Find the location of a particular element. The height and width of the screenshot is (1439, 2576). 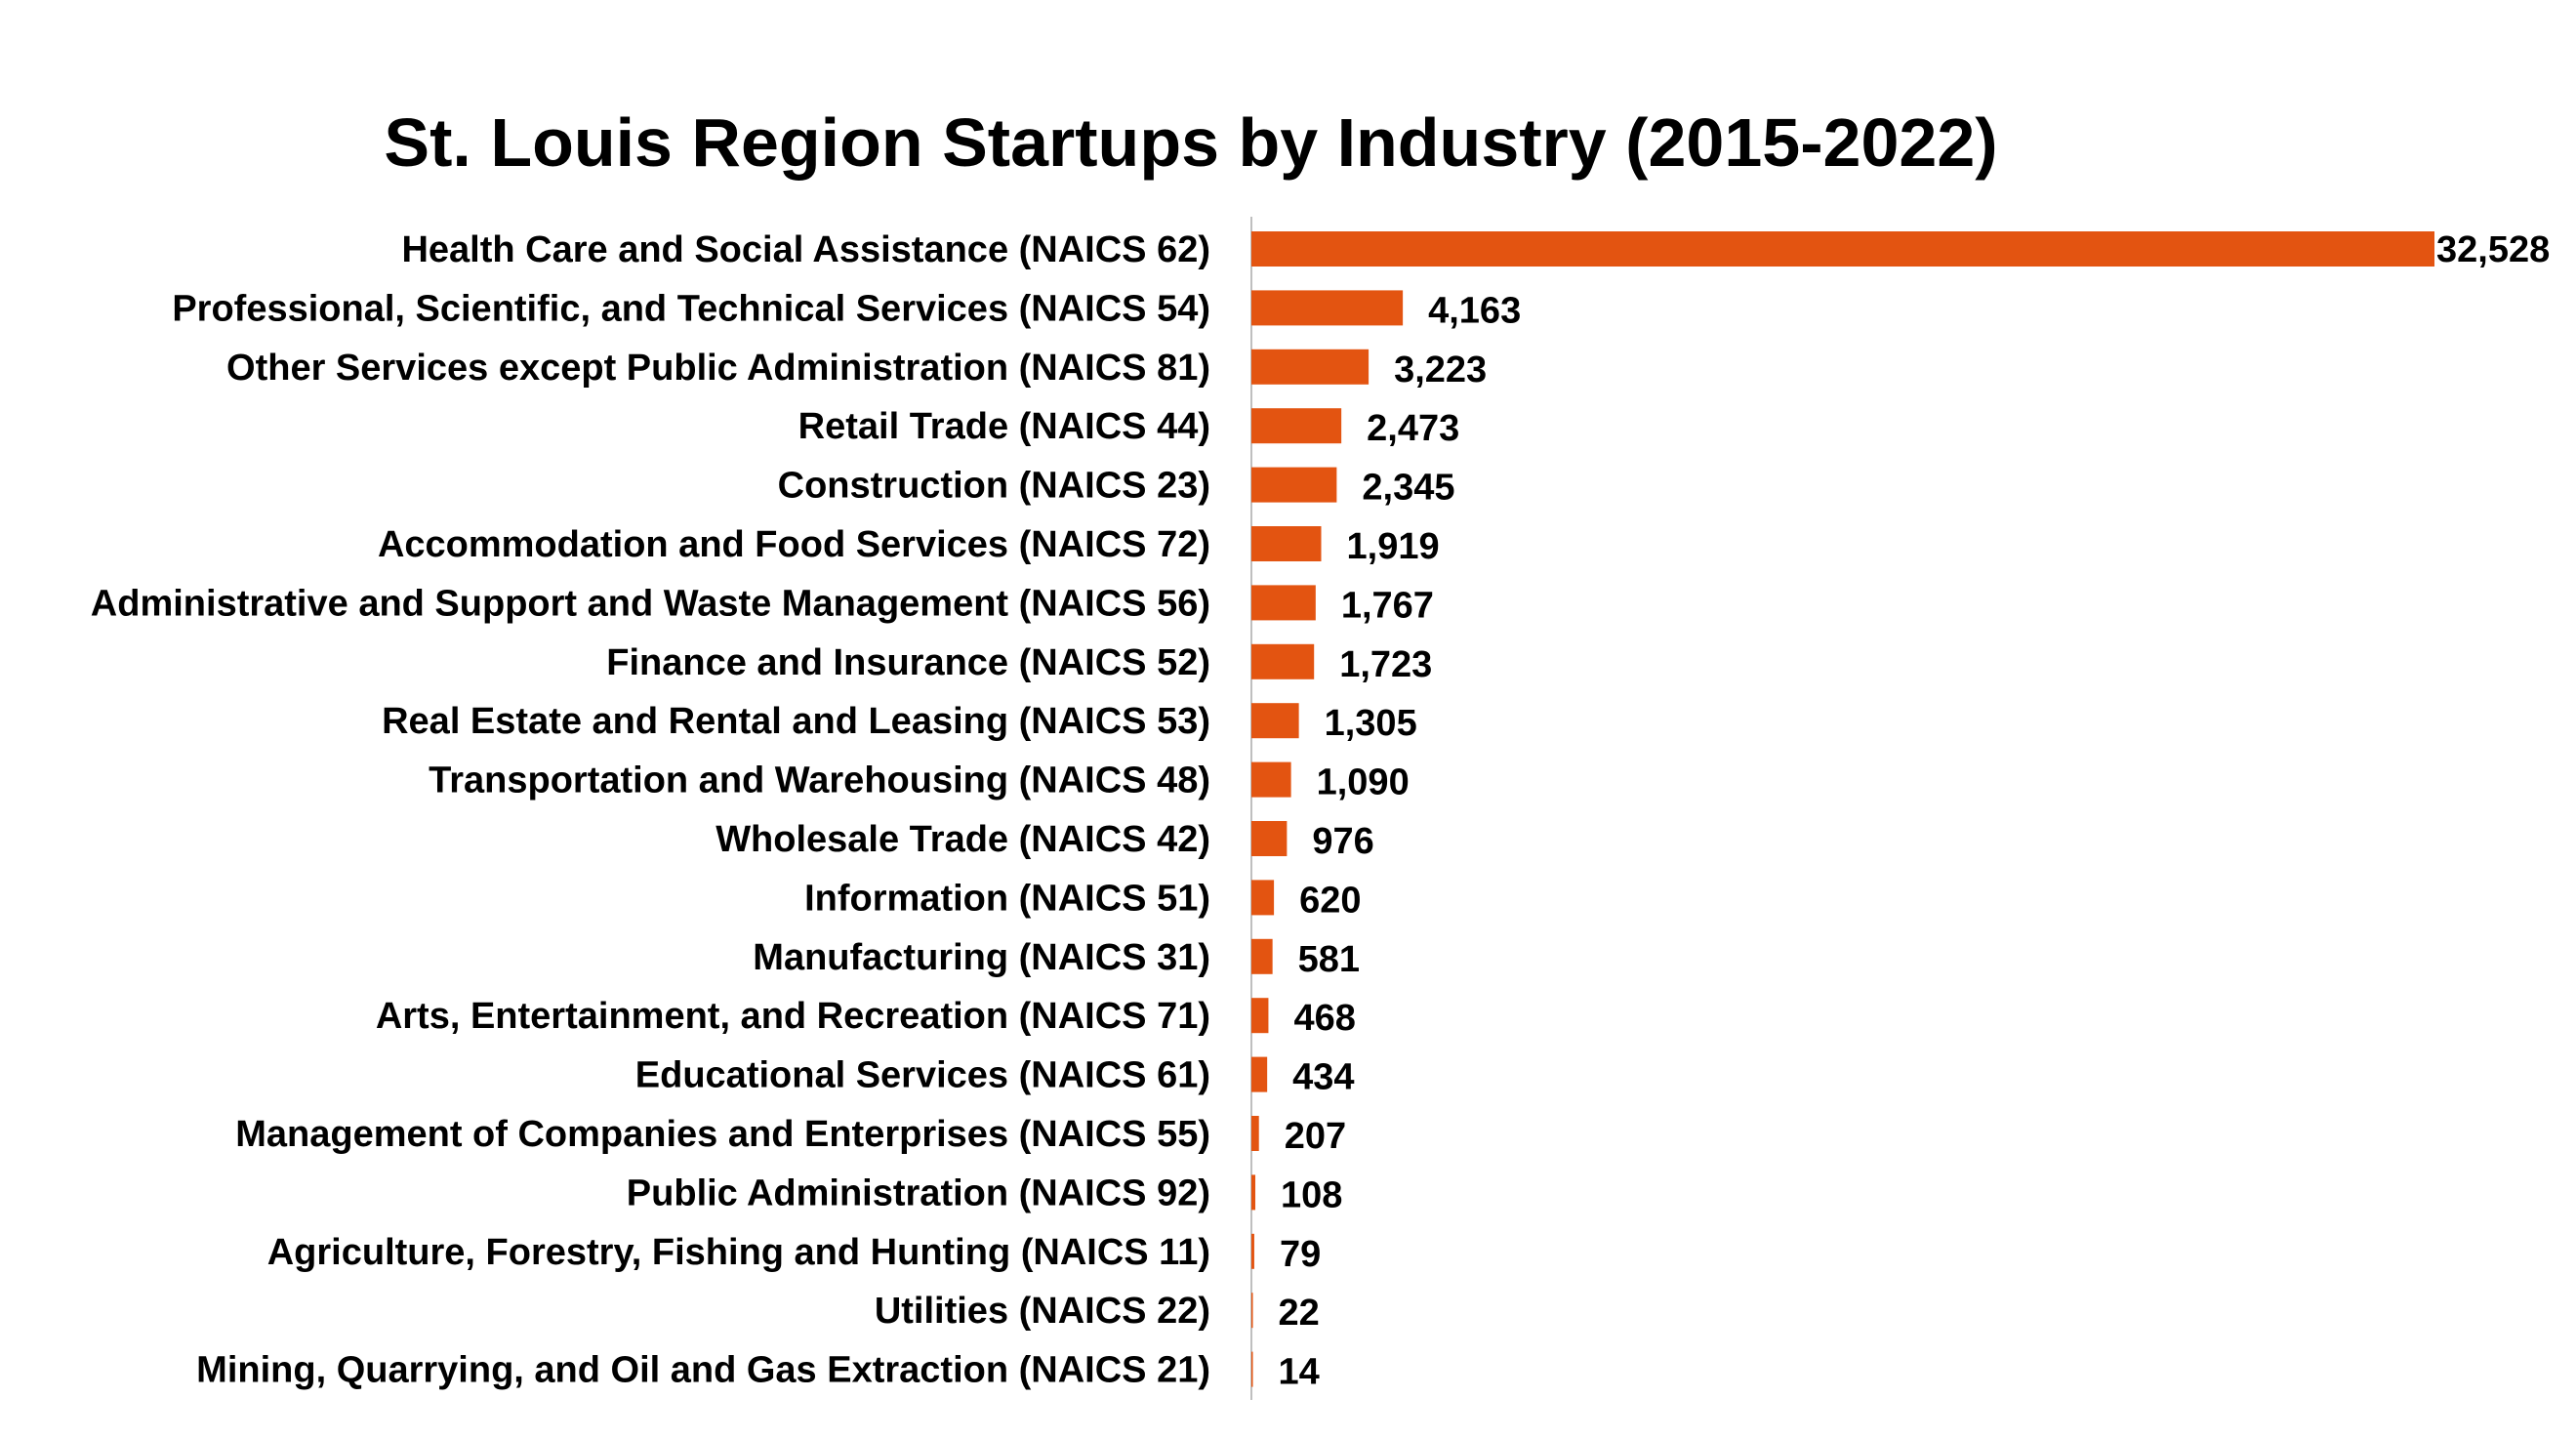

category-label: Finance and Insurance (NAICS 52) is located at coordinates (908, 663).